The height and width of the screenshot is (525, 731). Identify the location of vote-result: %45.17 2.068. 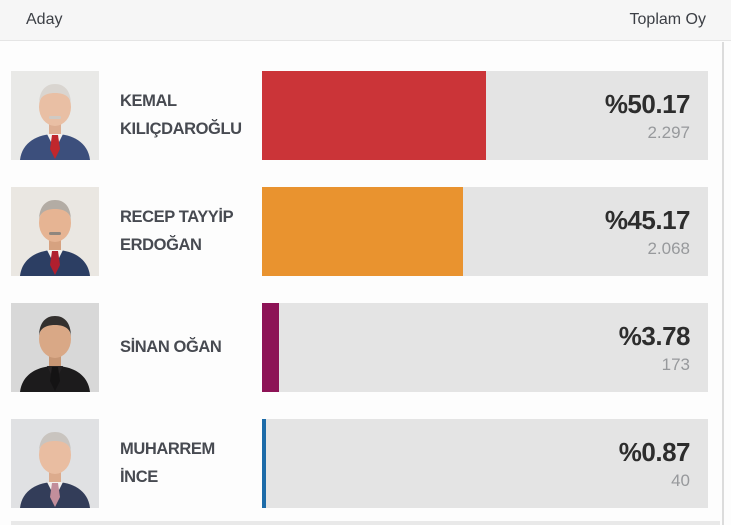
(647, 231).